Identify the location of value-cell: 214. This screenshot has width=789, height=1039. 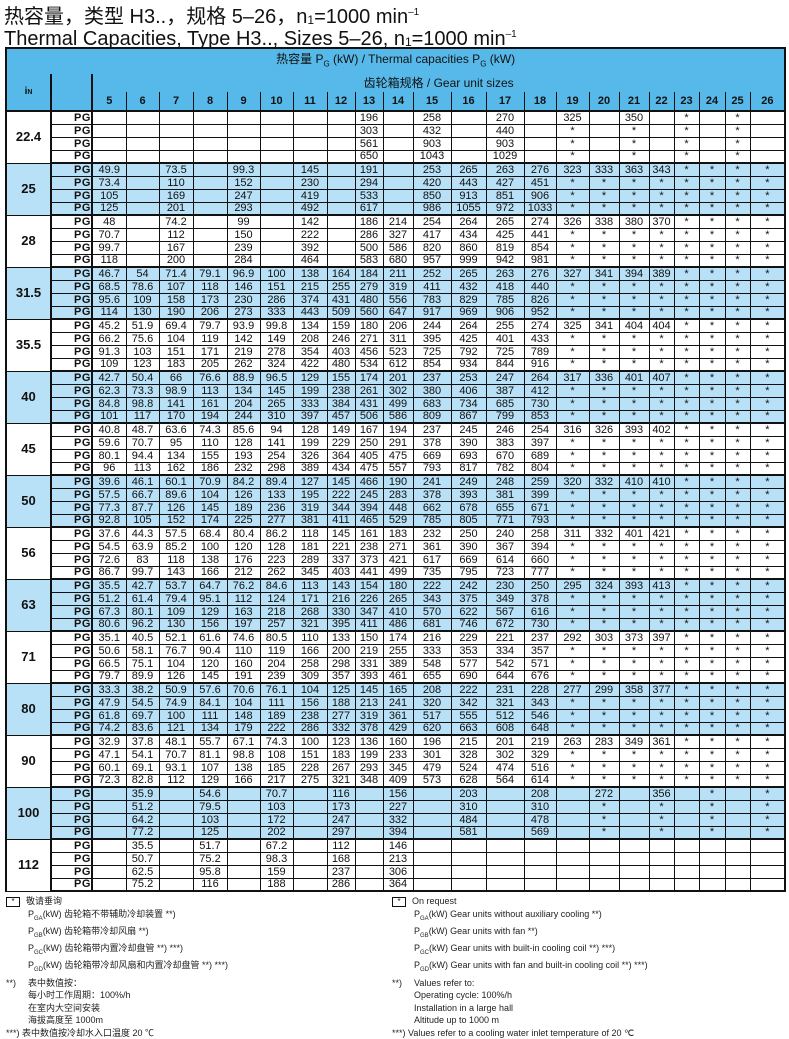
(397, 222).